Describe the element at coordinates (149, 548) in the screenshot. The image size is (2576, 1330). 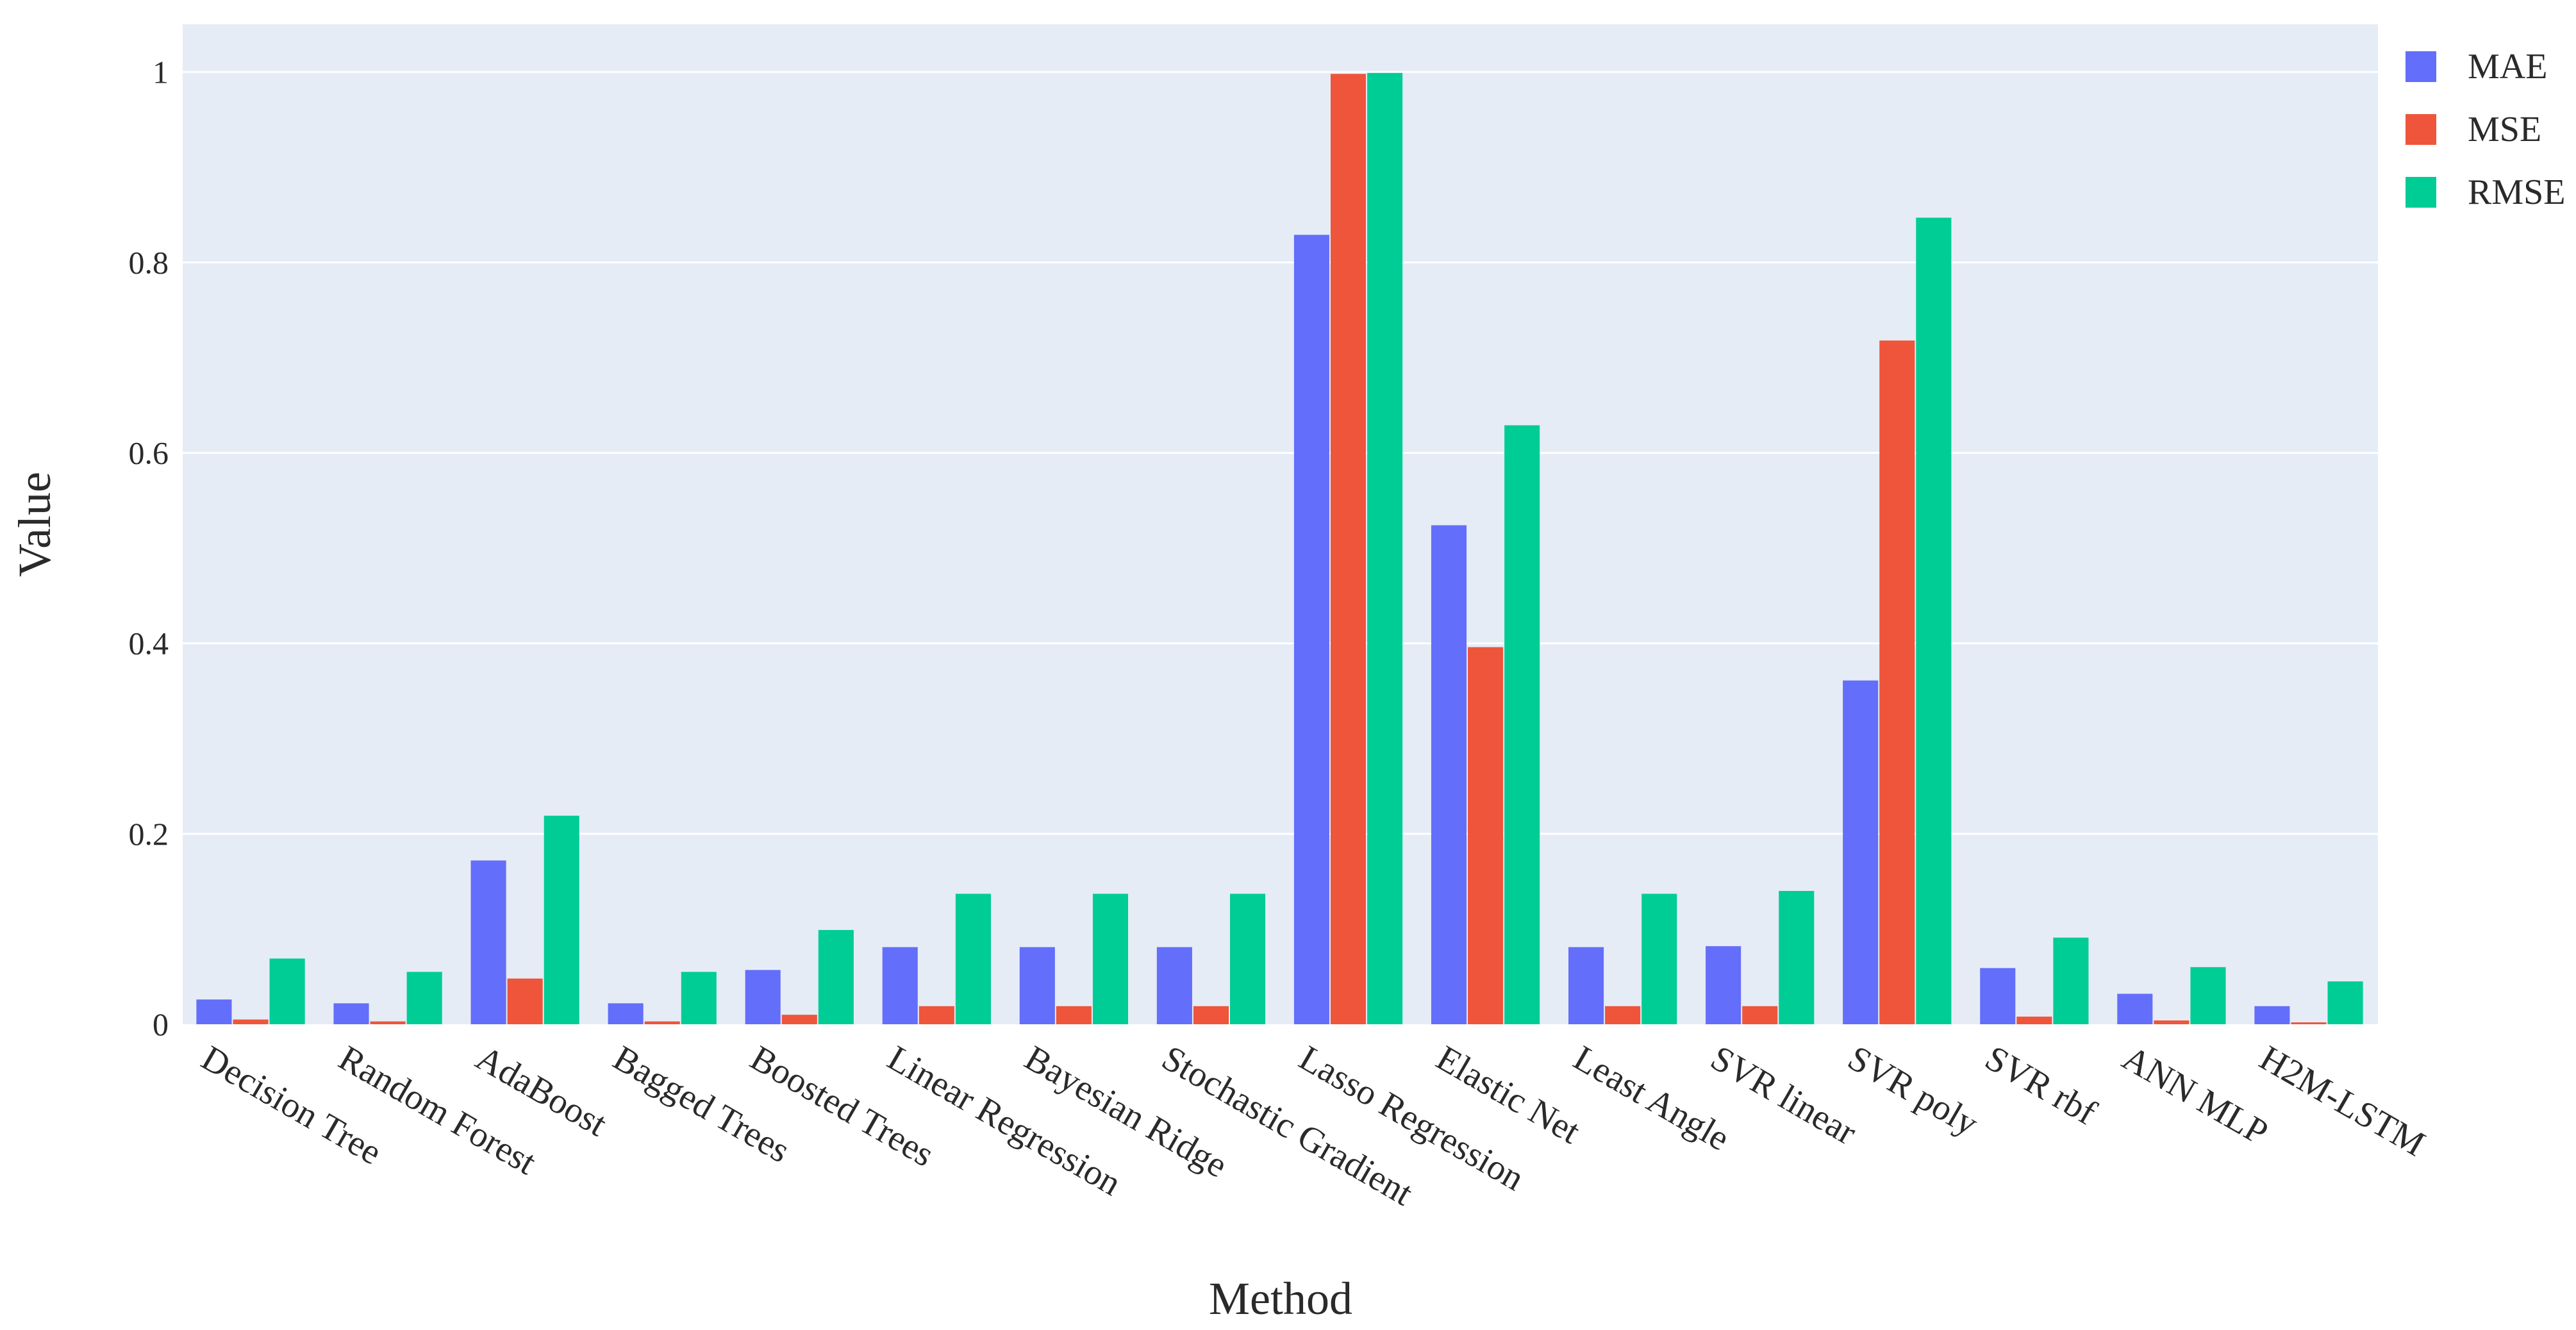
I see `y-axis-ticks: 0 0.2 0.4 0.6 0.8 1` at that location.